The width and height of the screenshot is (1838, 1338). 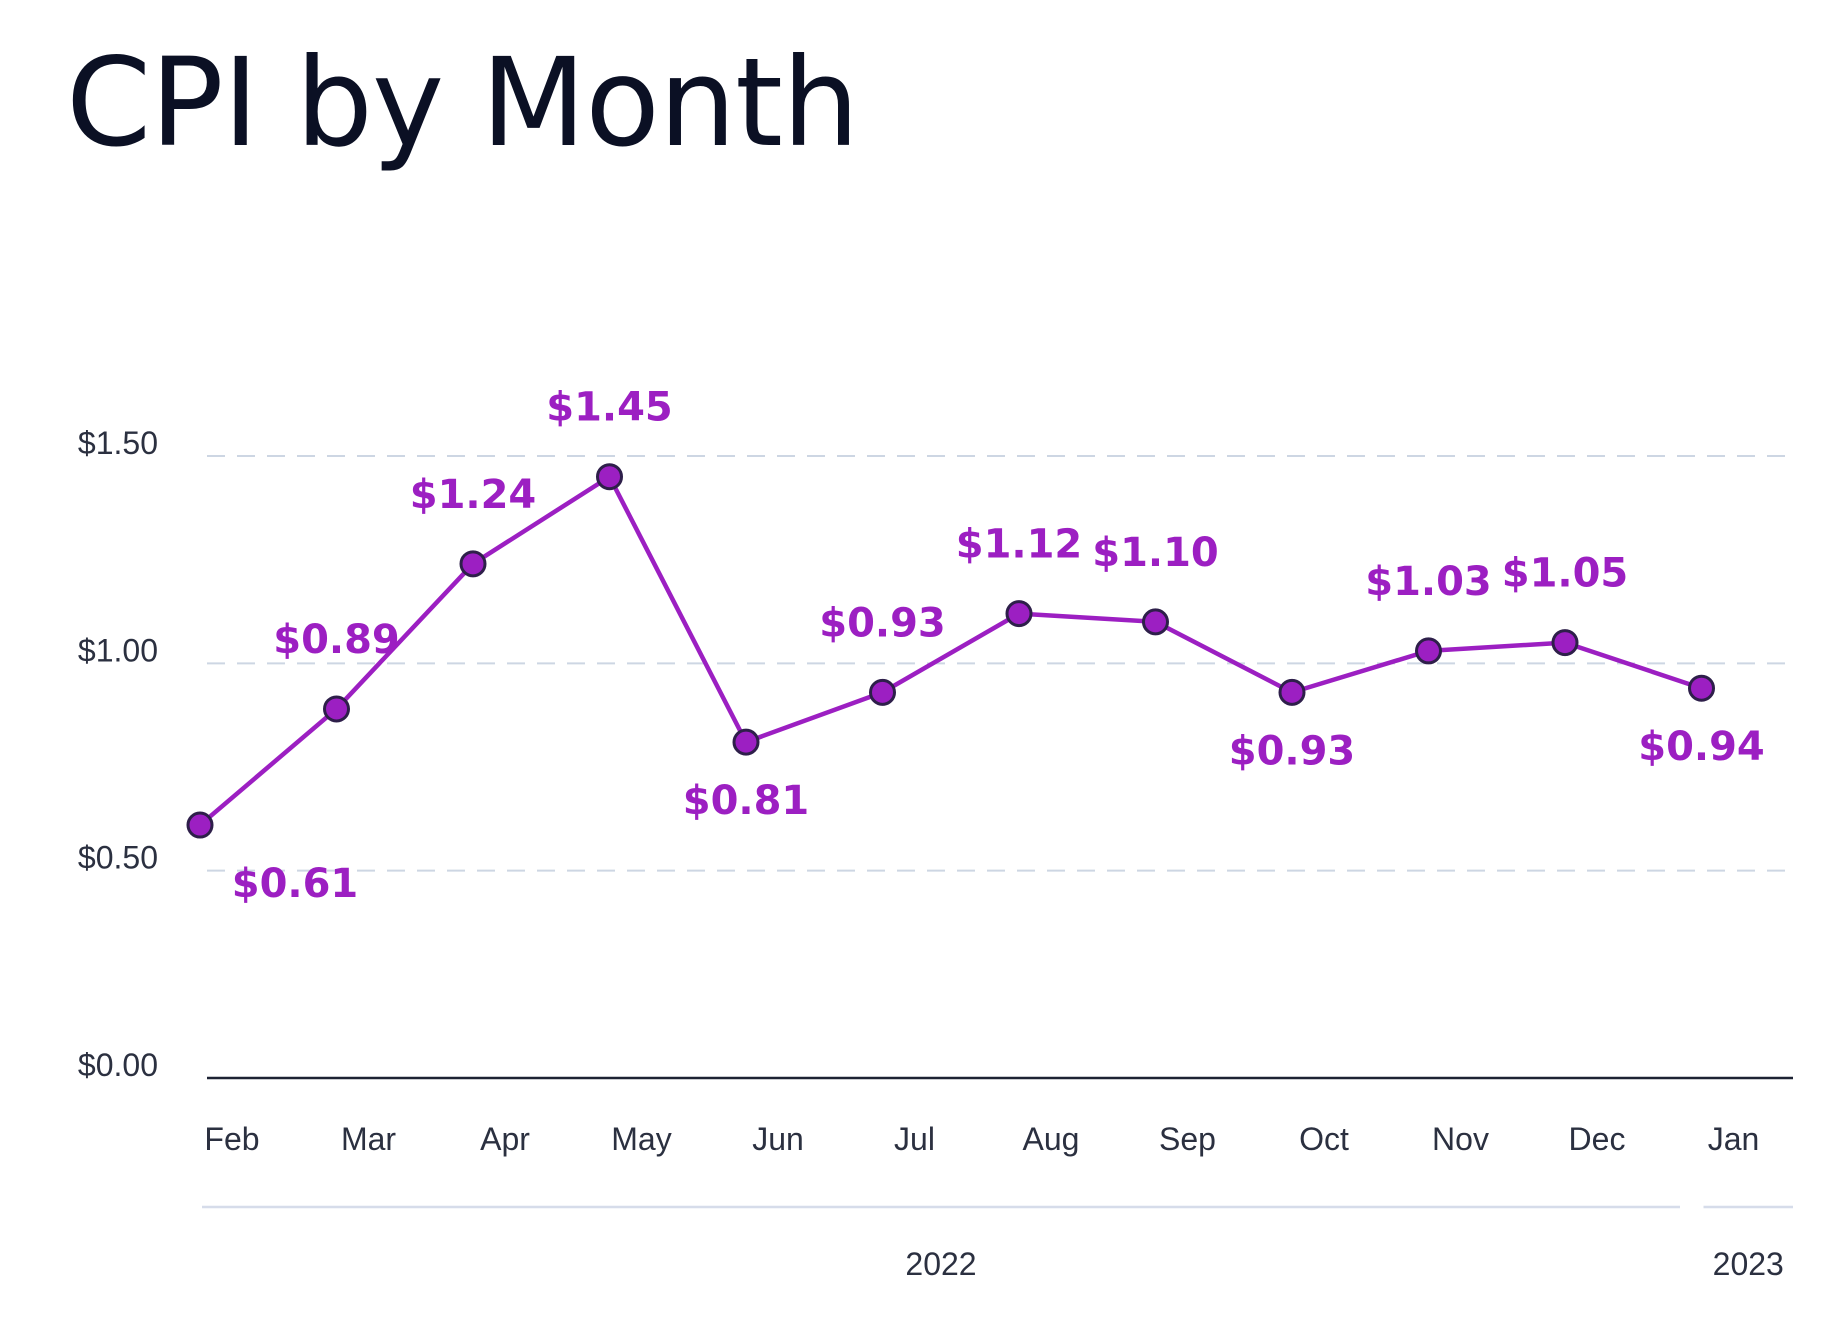 What do you see at coordinates (231, 1139) in the screenshot?
I see `x-tick-label: Feb` at bounding box center [231, 1139].